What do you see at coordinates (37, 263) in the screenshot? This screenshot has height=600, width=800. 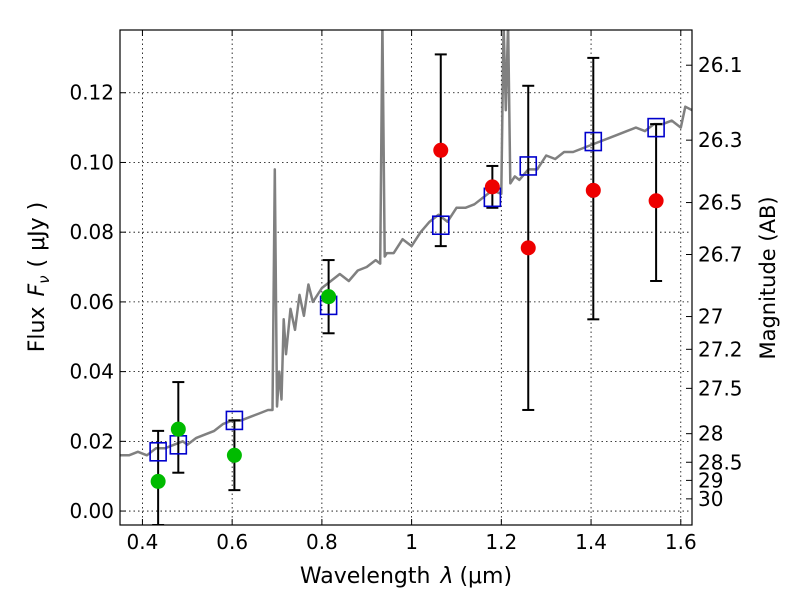 I see `y-axis-paren: (` at bounding box center [37, 263].